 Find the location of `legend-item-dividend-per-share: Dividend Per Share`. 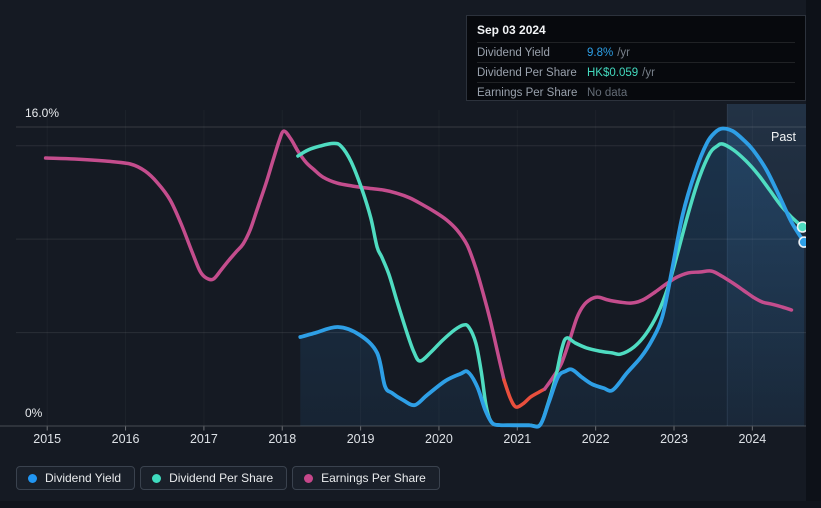

legend-item-dividend-per-share: Dividend Per Share is located at coordinates (214, 478).